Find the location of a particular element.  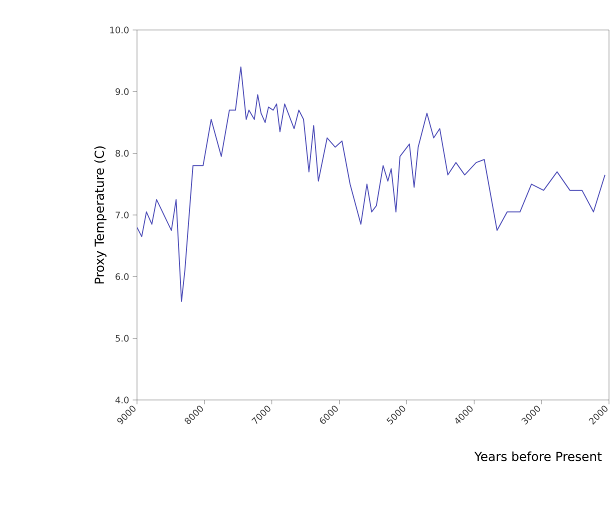

y-tick-label: 6.0 is located at coordinates (122, 276).